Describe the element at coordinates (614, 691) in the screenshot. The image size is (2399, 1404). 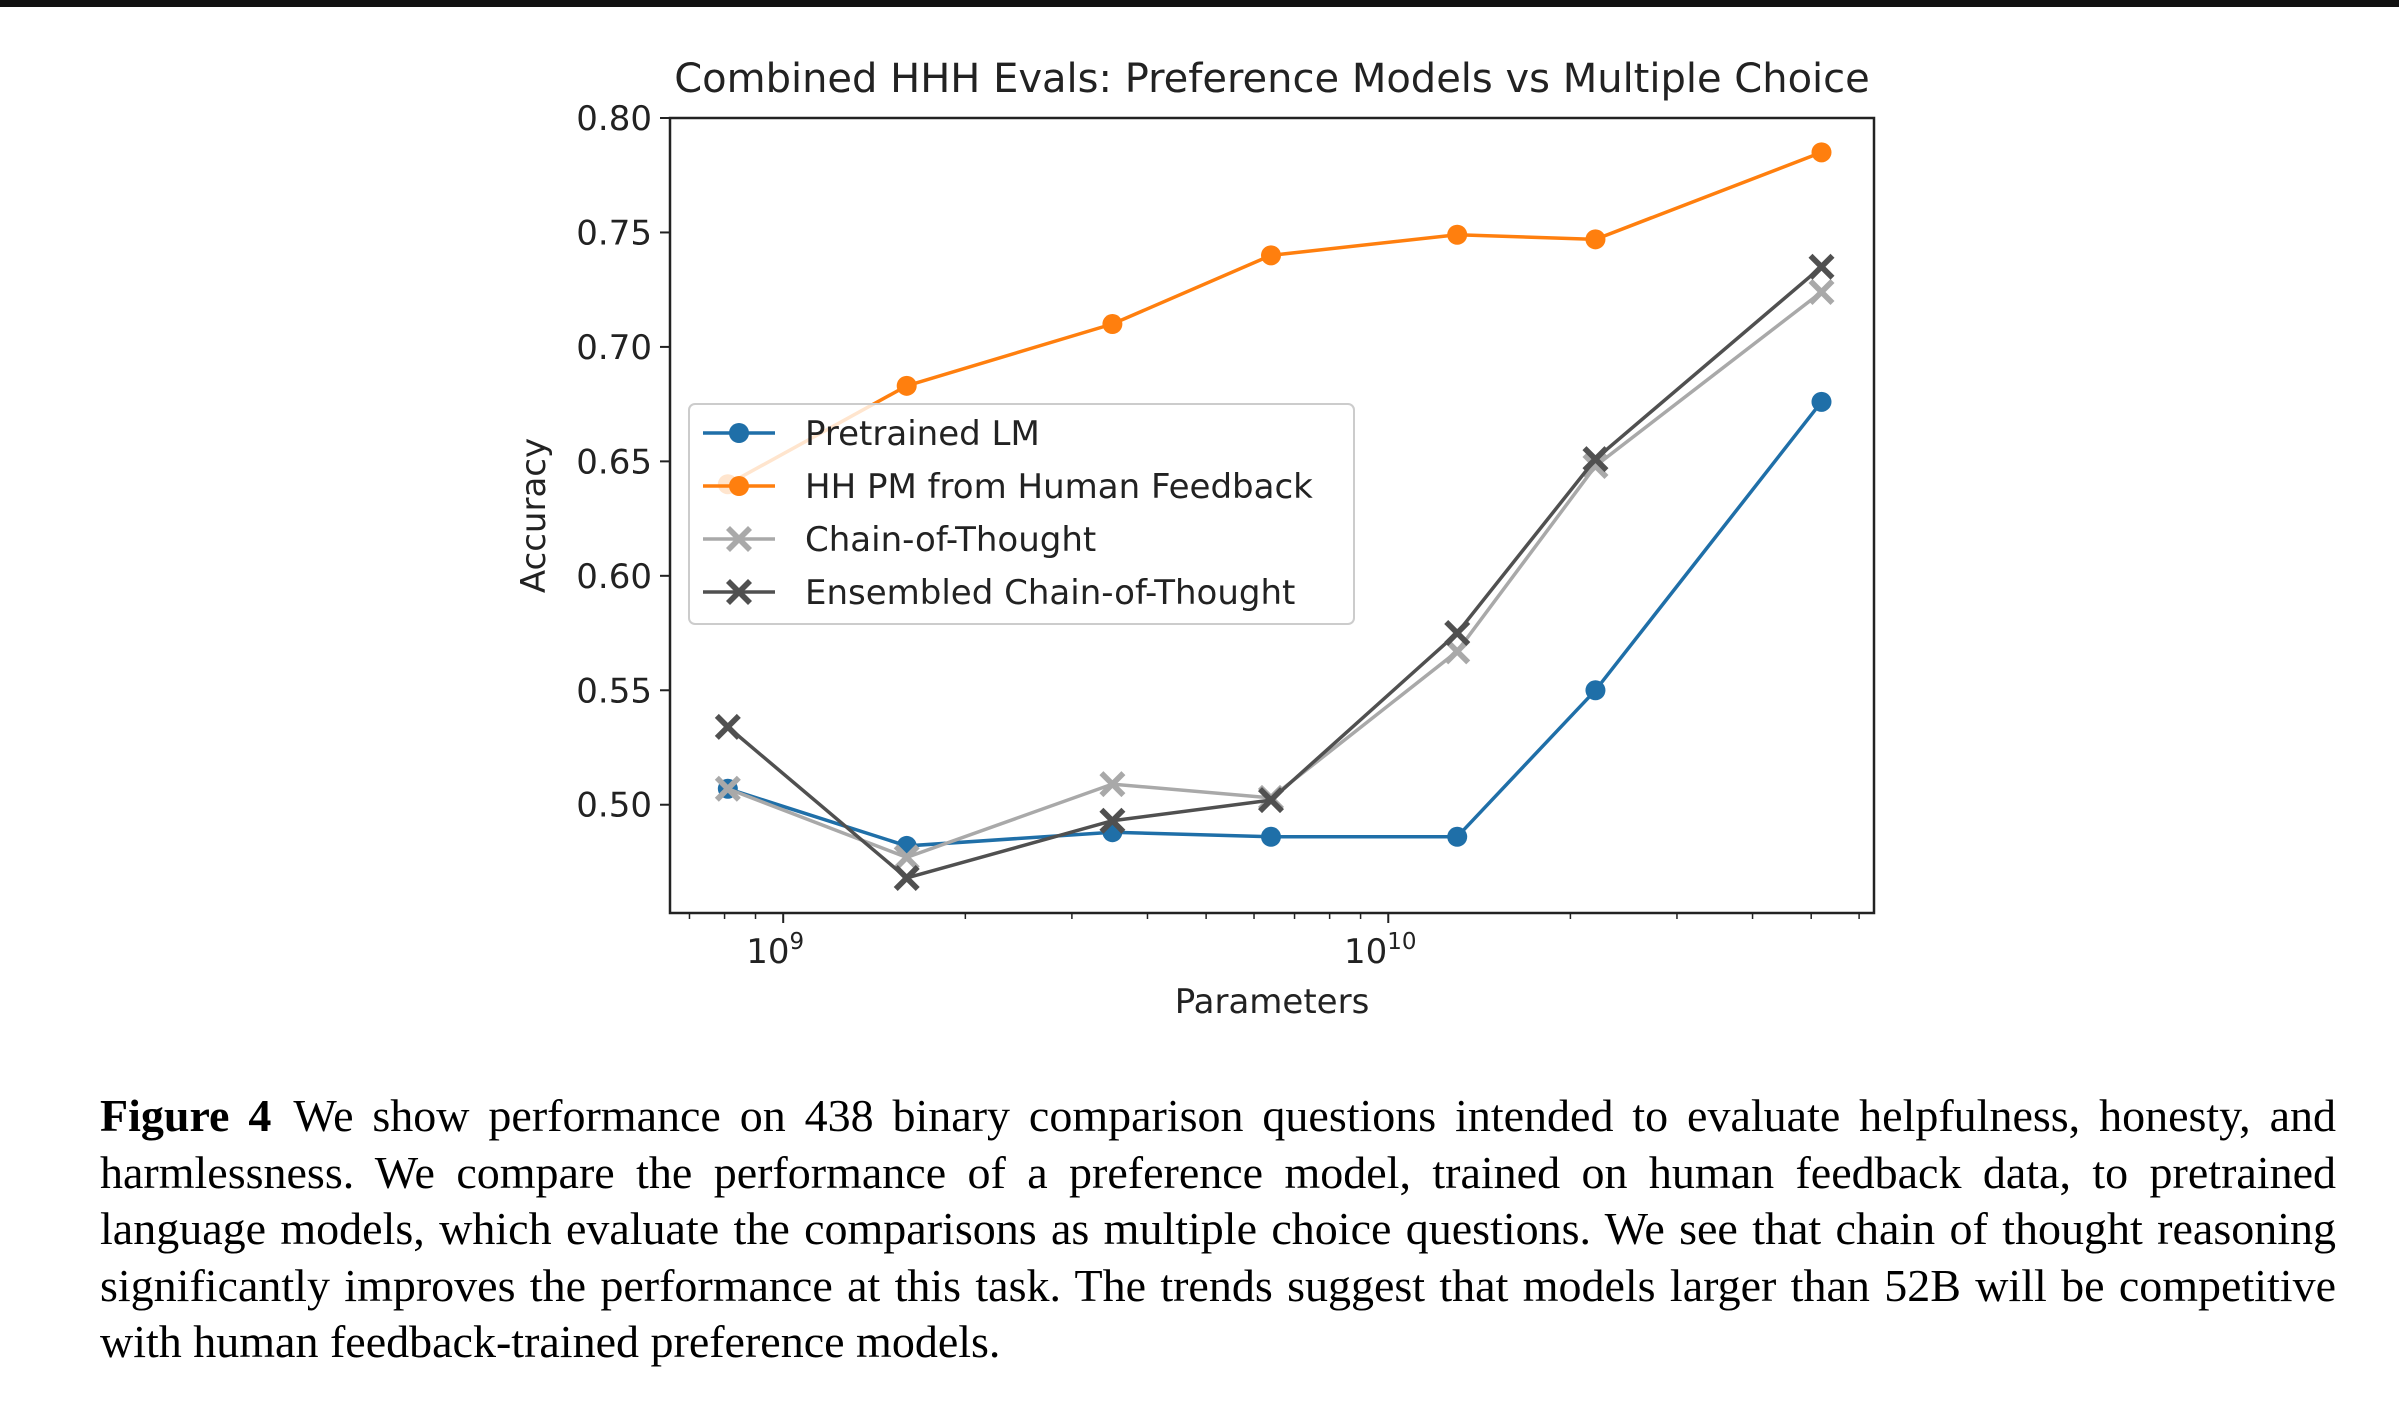
I see `y-tick-label: 0.55` at that location.